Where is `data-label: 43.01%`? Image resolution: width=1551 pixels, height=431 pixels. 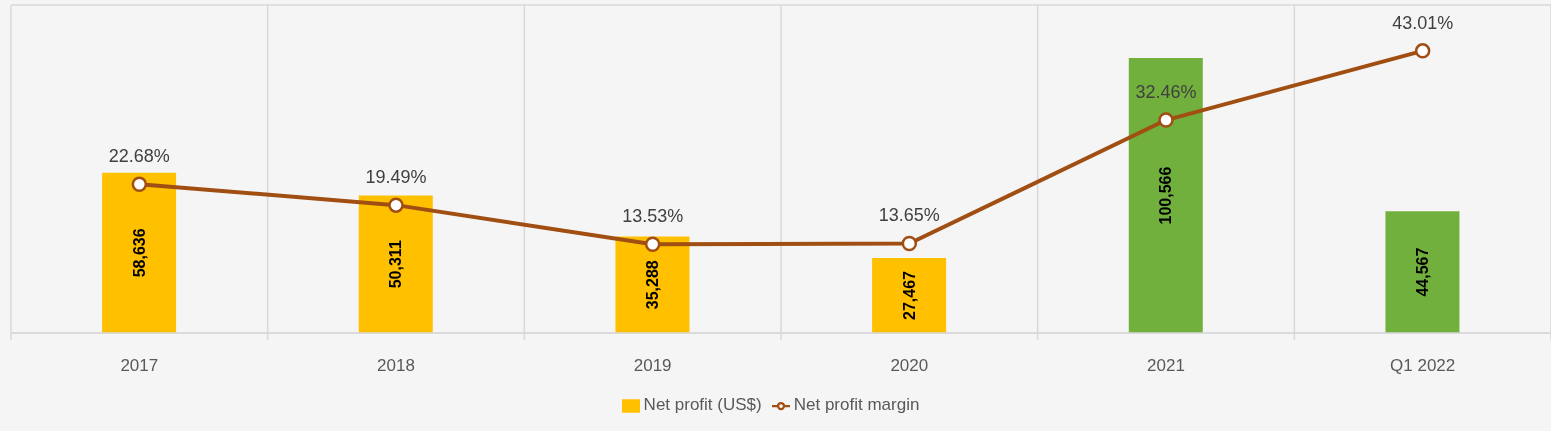 data-label: 43.01% is located at coordinates (1423, 22).